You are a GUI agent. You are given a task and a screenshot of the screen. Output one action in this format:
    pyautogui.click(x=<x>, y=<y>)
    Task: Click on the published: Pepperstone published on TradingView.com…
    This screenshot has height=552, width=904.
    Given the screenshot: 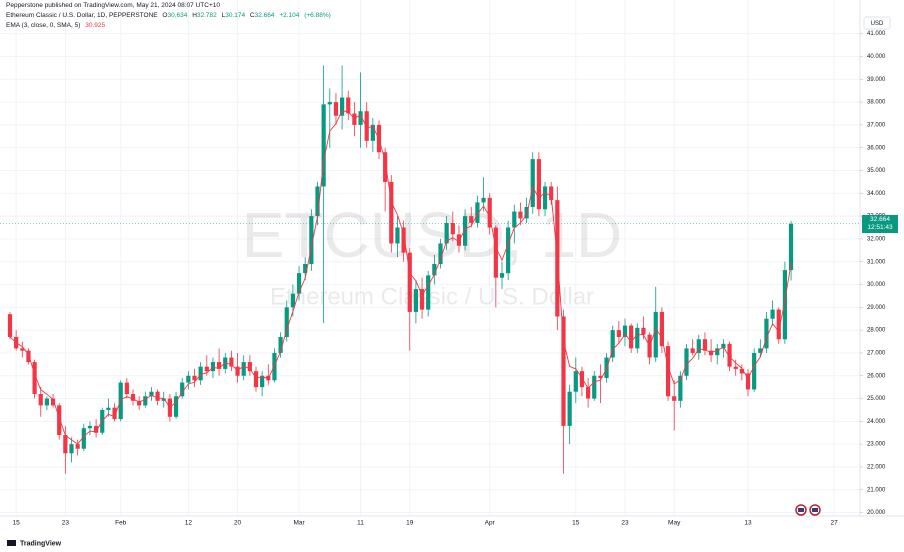 What is the action you would take?
    pyautogui.click(x=113, y=5)
    